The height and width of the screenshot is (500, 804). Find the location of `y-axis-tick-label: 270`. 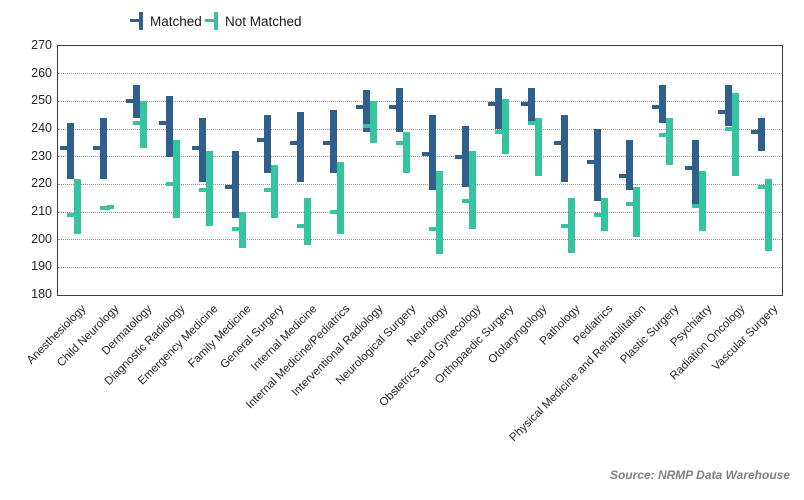

y-axis-tick-label: 270 is located at coordinates (41, 45).